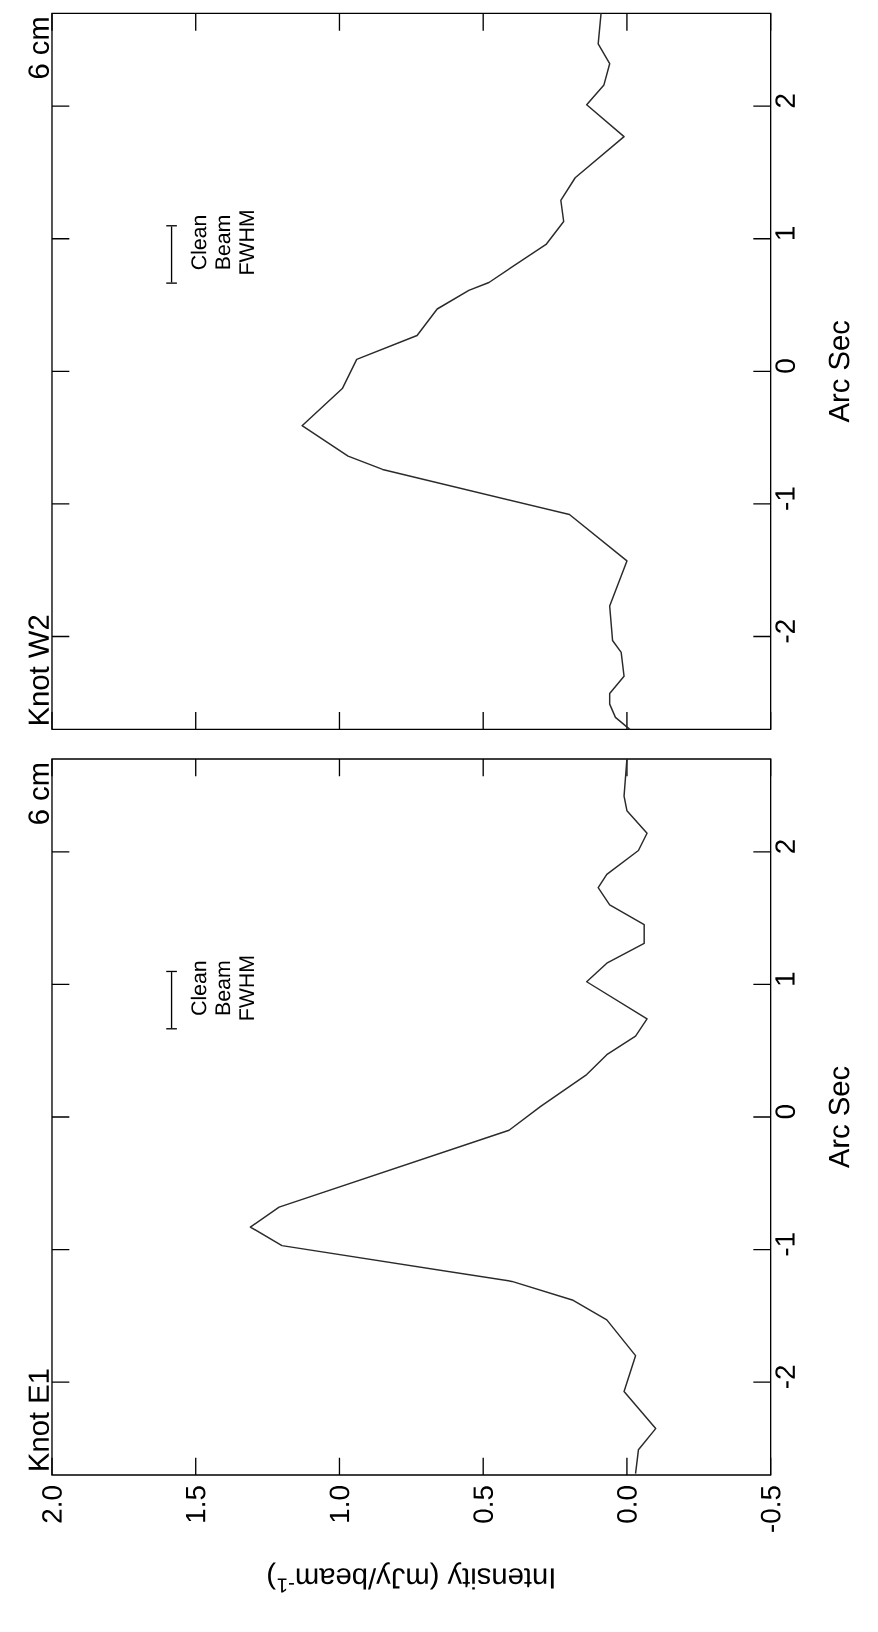 This screenshot has width=878, height=1632. What do you see at coordinates (483, 1504) in the screenshot?
I see `x-tick-label: 0.5` at bounding box center [483, 1504].